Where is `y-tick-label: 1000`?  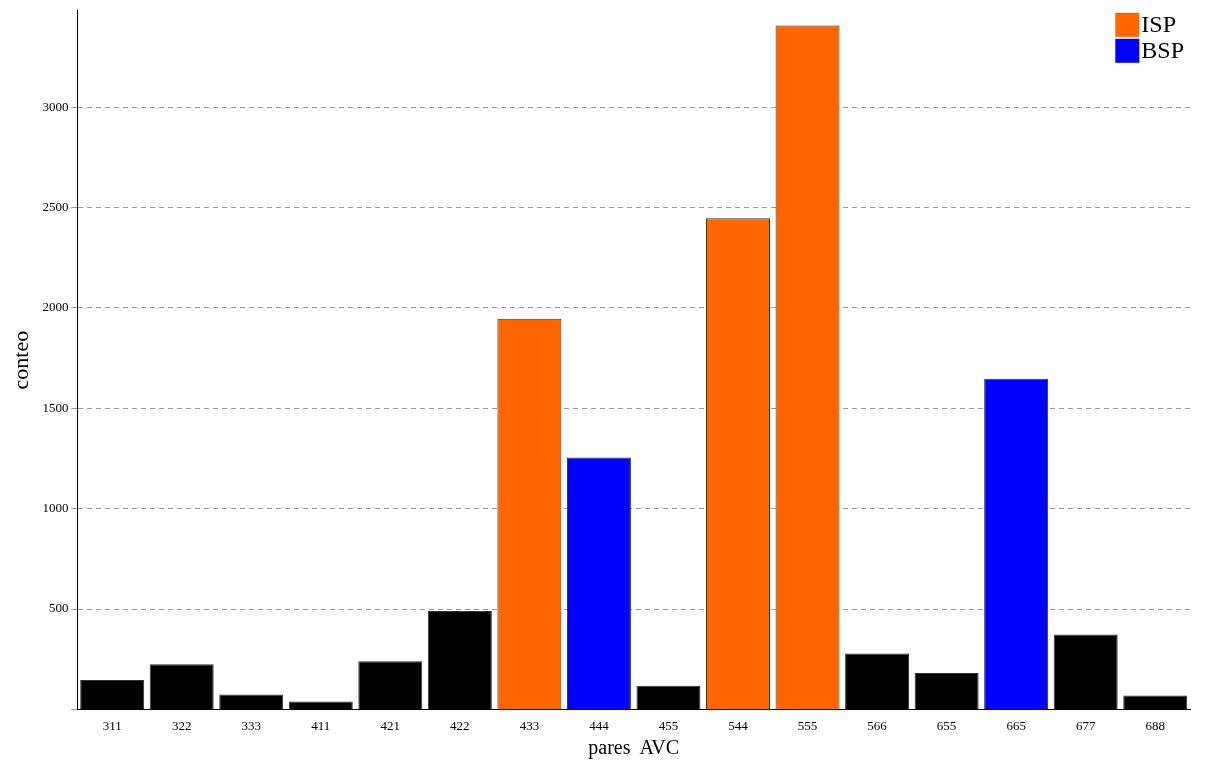 y-tick-label: 1000 is located at coordinates (55, 508).